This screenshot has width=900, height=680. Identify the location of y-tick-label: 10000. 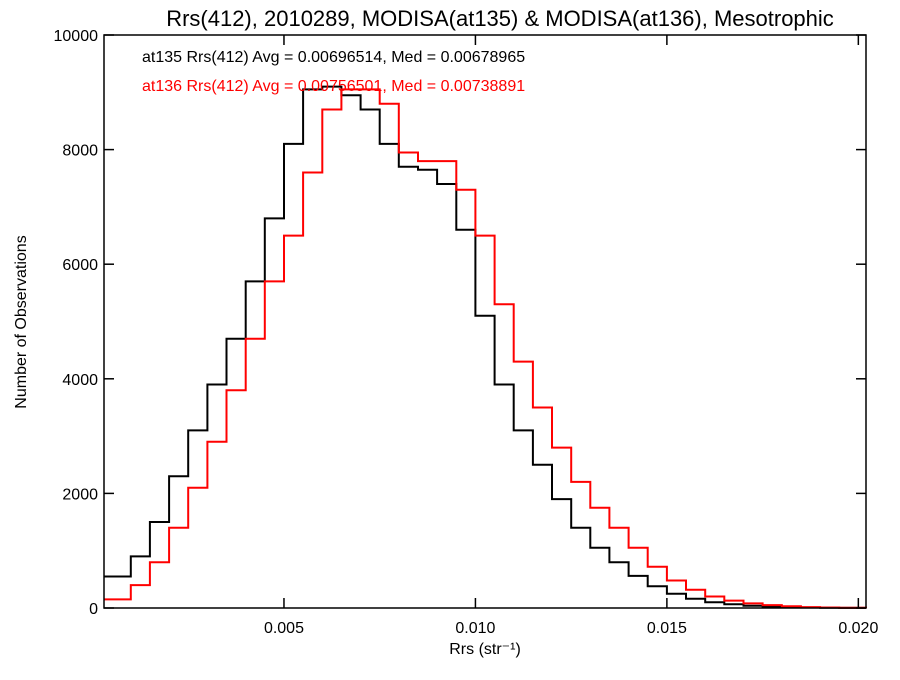
(76, 36).